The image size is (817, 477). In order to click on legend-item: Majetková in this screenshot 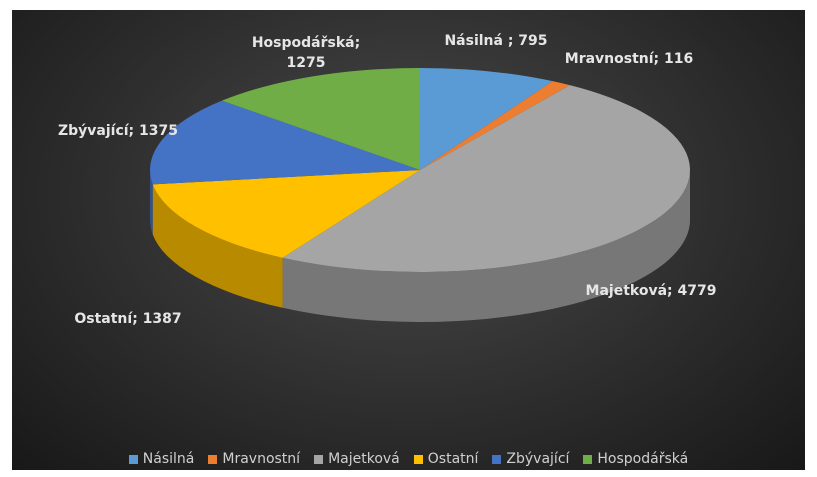, I will do `click(357, 459)`.